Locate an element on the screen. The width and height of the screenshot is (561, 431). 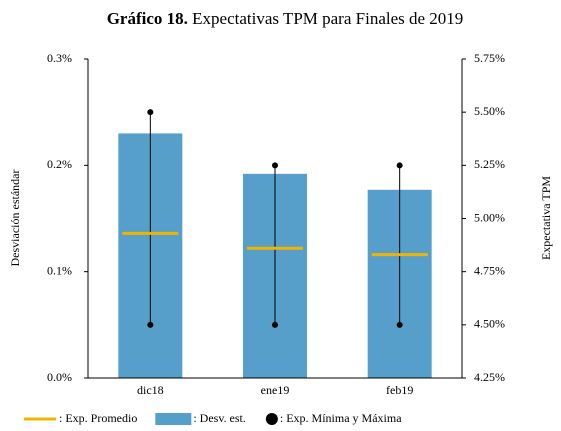
y2-tick-label: 4.75% is located at coordinates (489, 270).